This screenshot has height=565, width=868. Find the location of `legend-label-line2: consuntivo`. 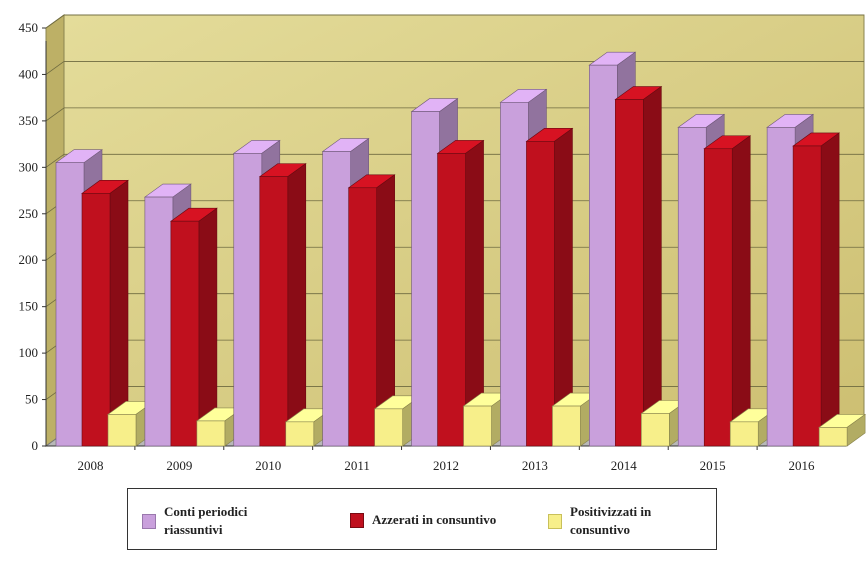

legend-label-line2: consuntivo is located at coordinates (600, 529).